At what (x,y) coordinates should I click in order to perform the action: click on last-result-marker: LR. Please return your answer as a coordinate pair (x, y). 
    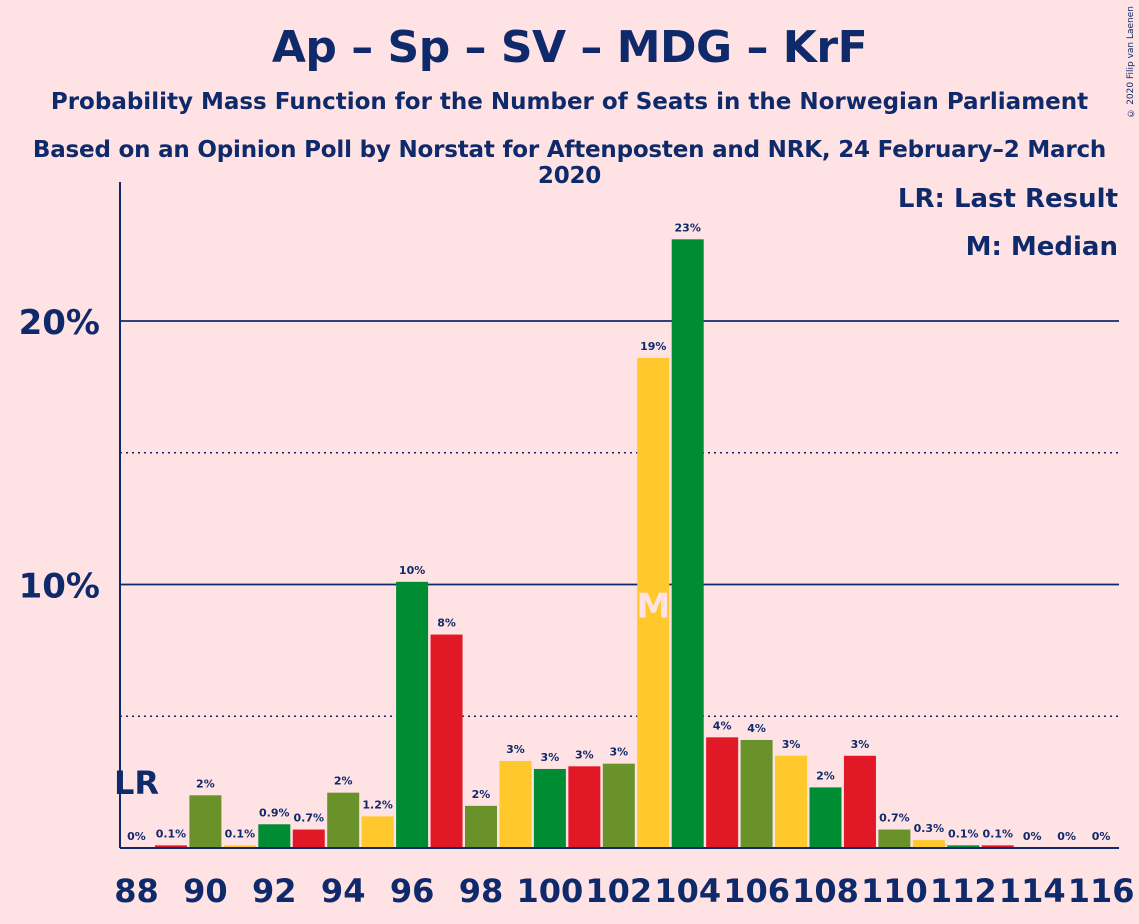
    Looking at the image, I should click on (136, 783).